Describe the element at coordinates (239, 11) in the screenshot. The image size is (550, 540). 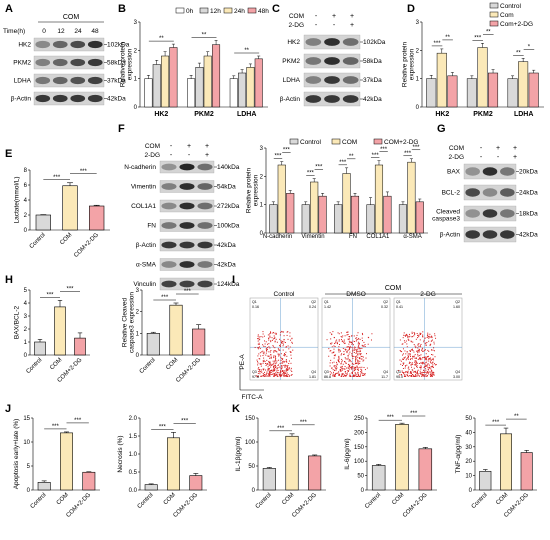
I see `legend-label: 24h` at that location.